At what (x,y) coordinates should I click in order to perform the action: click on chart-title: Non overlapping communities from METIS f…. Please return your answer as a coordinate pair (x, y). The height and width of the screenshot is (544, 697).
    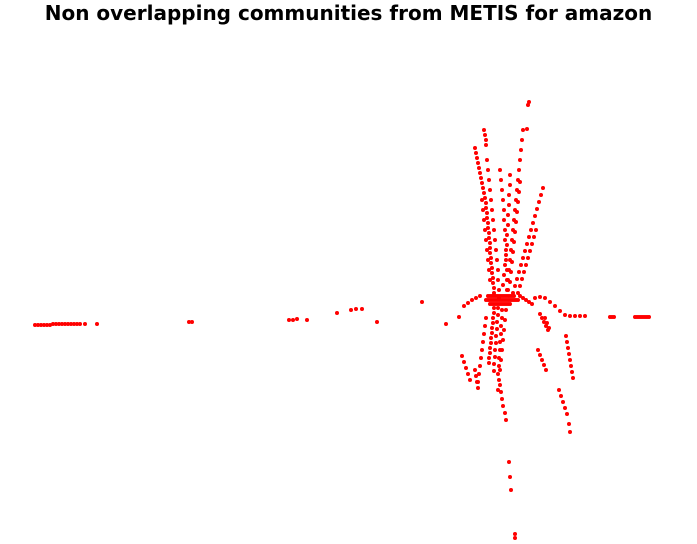
    Looking at the image, I should click on (348, 13).